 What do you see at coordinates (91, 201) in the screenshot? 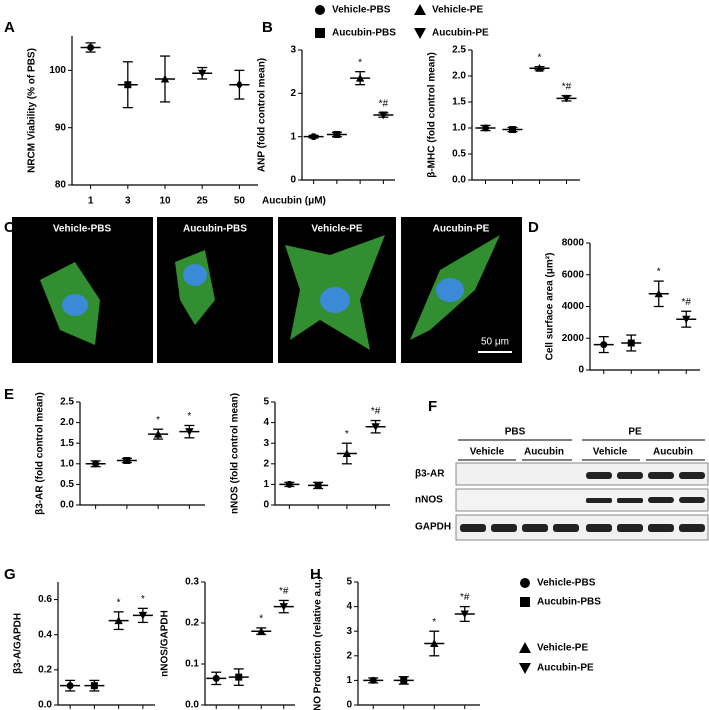
I see `x-tick-label: 1` at bounding box center [91, 201].